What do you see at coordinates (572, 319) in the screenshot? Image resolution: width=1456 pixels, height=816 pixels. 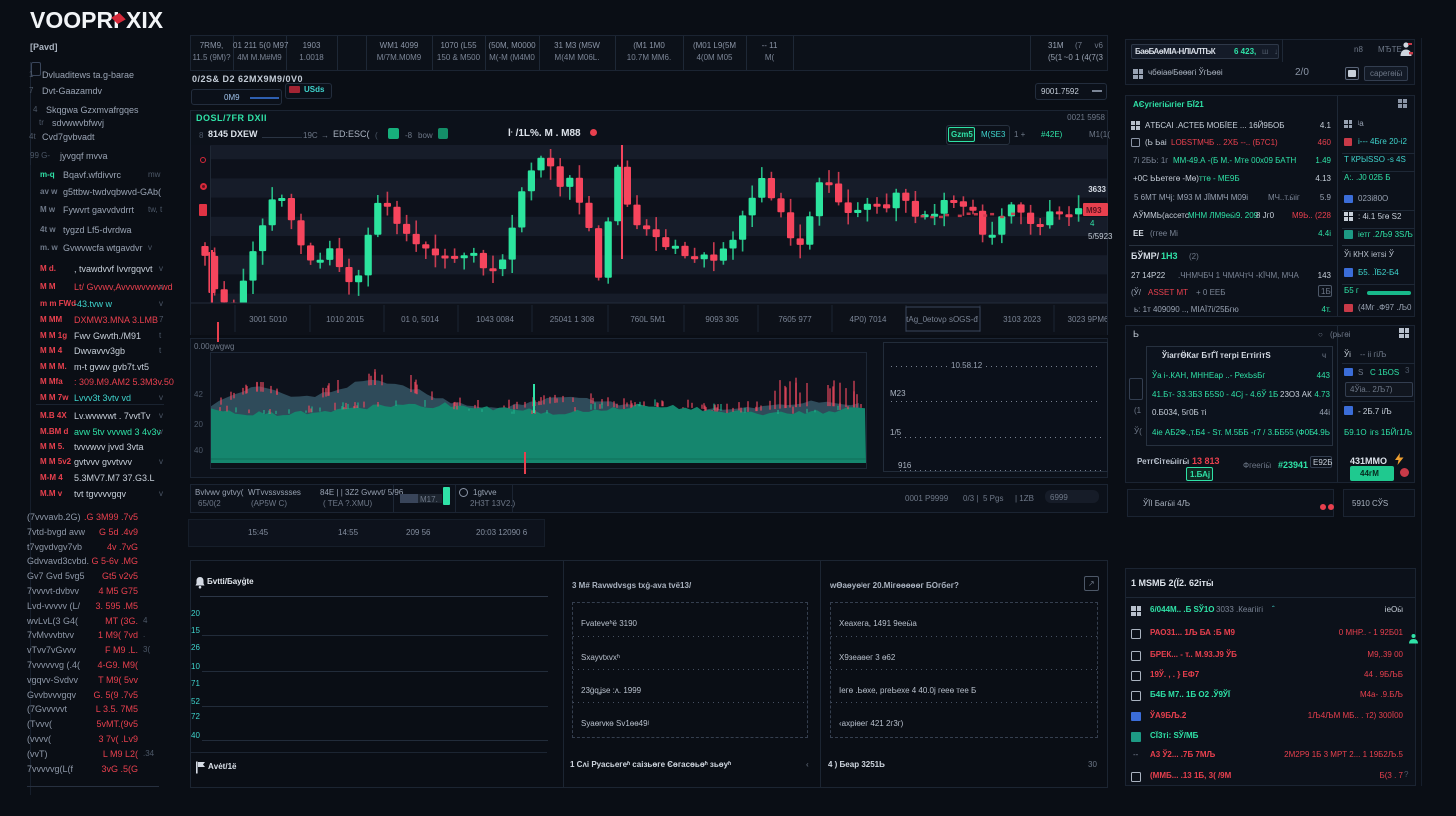 I see `svg-text: 25041 1 308` at bounding box center [572, 319].